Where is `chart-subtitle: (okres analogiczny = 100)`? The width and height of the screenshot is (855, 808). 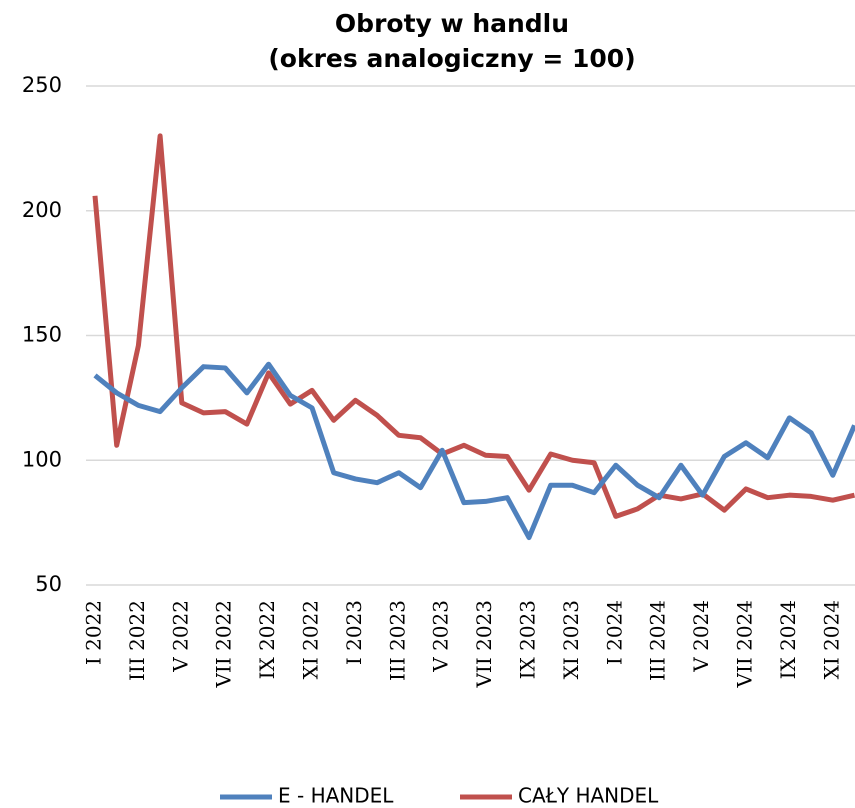
chart-subtitle: (okres analogiczny = 100) is located at coordinates (451, 58).